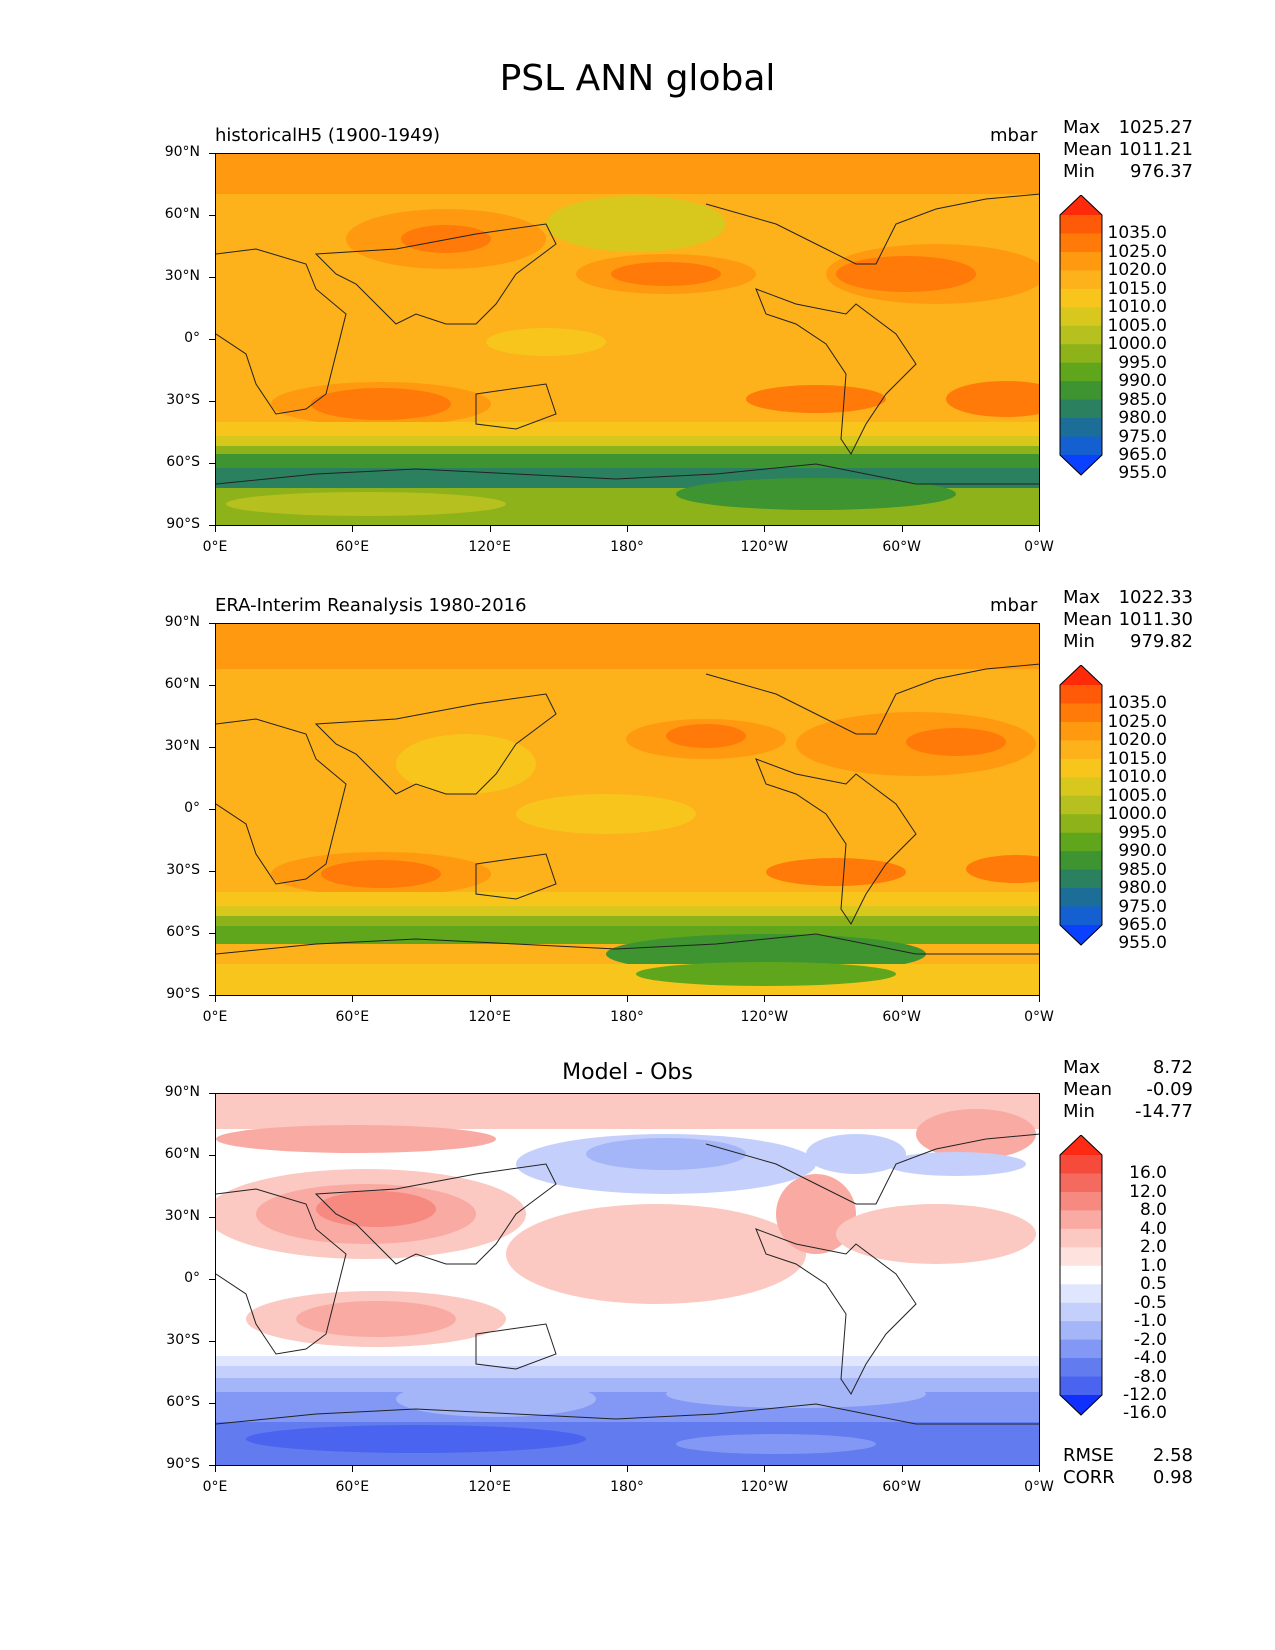  Describe the element at coordinates (1137, 344) in the screenshot. I see `colorbar-tick-label: 1000.0` at that location.